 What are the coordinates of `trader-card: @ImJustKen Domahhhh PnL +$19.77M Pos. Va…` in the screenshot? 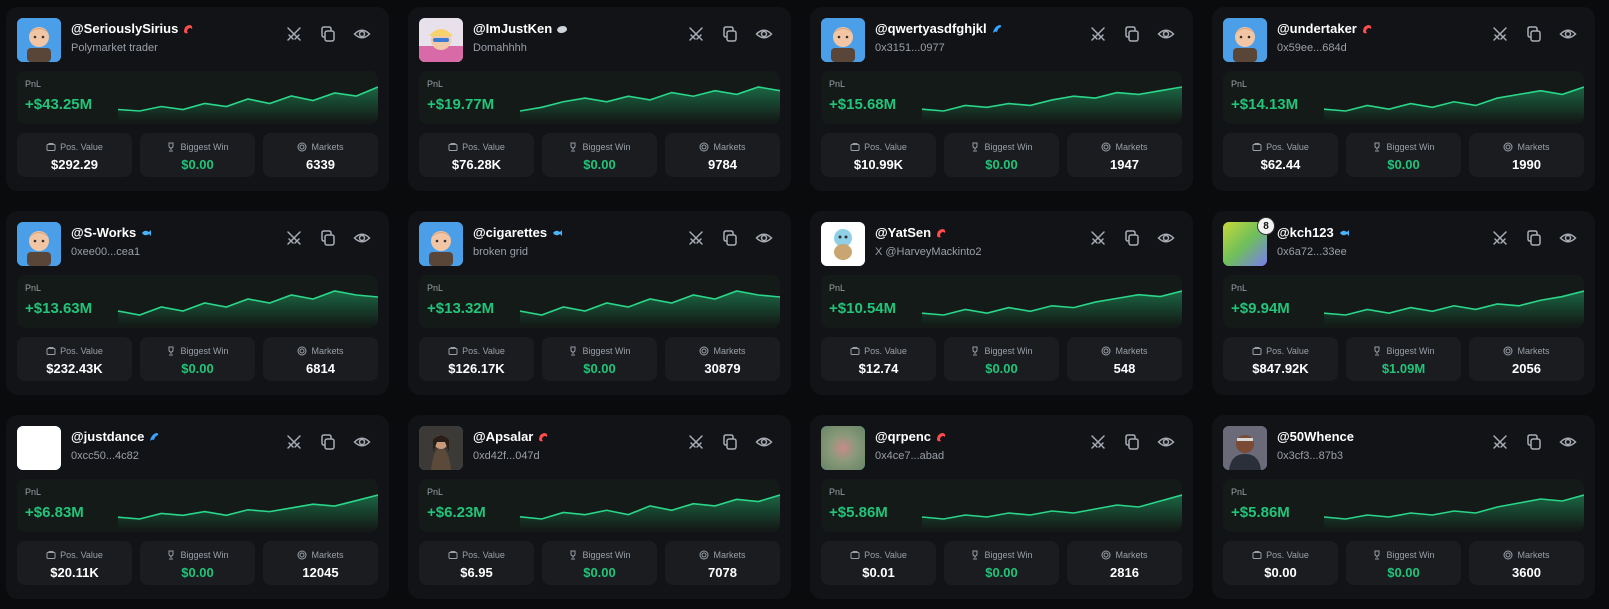 It's located at (599, 99).